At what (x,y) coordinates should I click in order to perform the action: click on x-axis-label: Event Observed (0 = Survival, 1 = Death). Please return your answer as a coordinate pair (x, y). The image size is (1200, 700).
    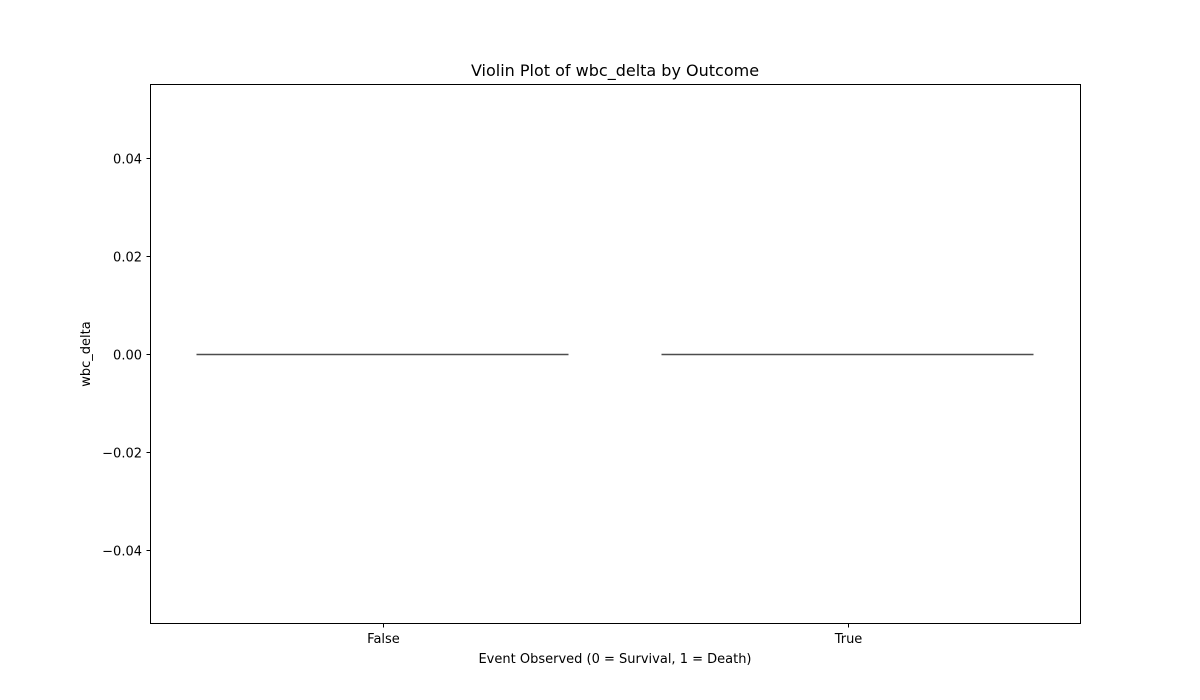
    Looking at the image, I should click on (614, 659).